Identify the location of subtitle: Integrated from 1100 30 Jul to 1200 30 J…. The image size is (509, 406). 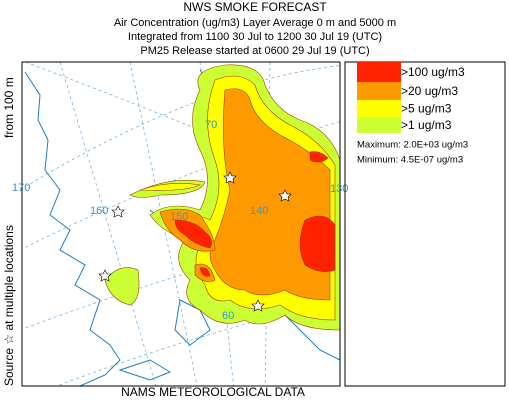
(255, 37).